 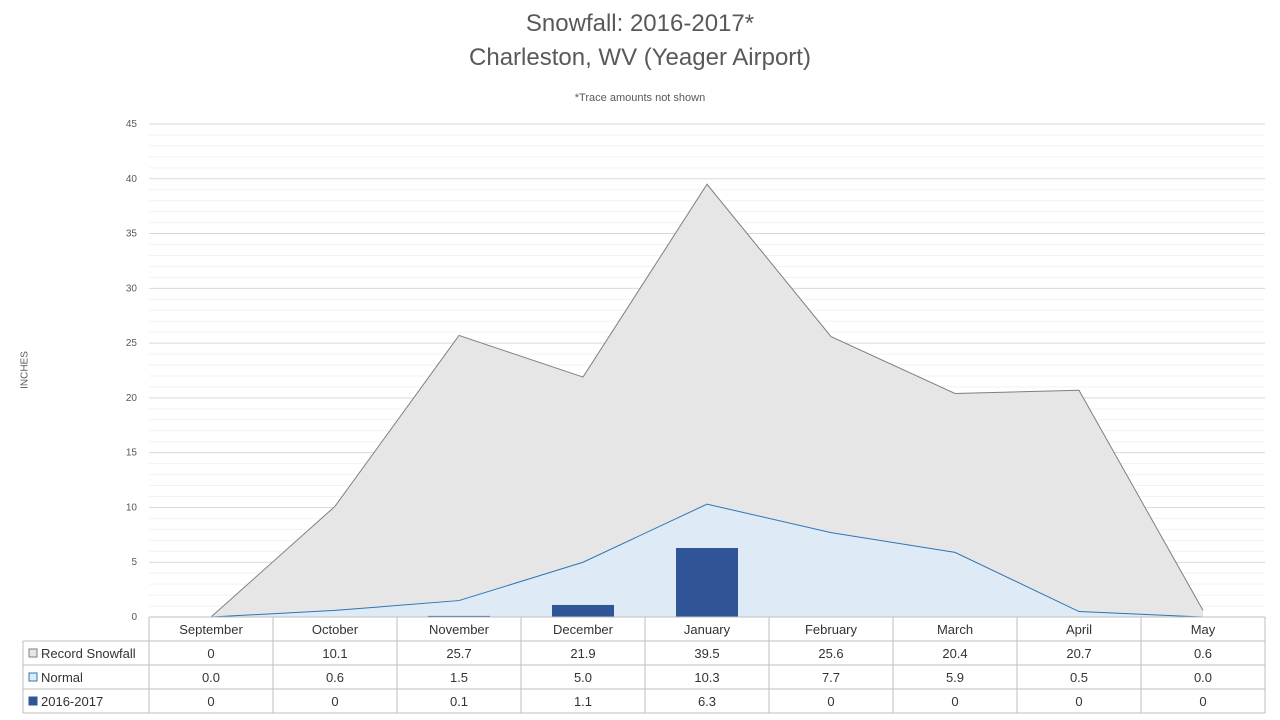 What do you see at coordinates (211, 629) in the screenshot?
I see `x-category-label: September` at bounding box center [211, 629].